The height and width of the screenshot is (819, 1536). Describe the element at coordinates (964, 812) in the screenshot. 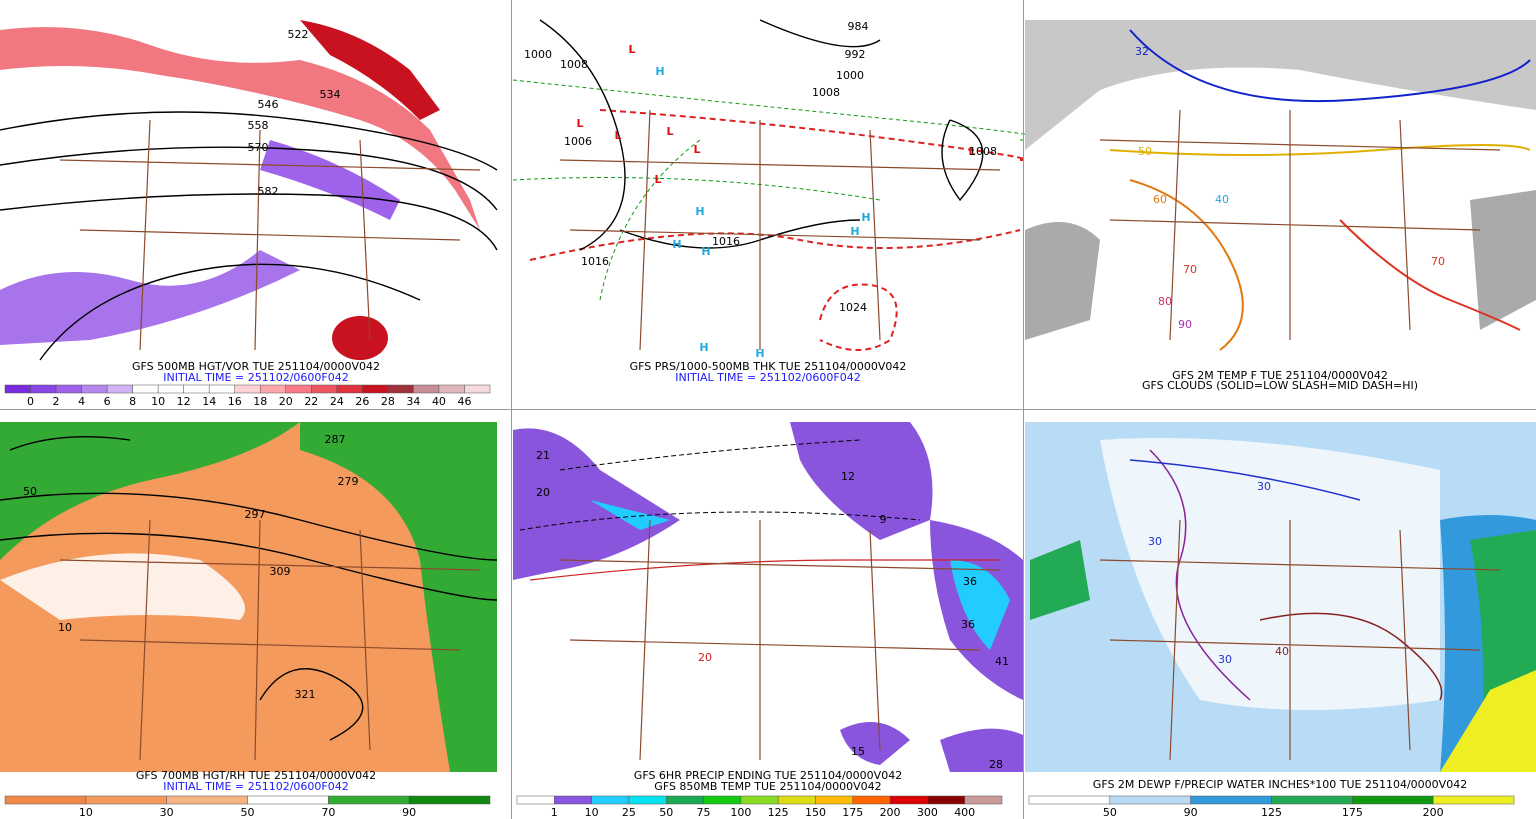

I see `colorbar-label: 400` at that location.